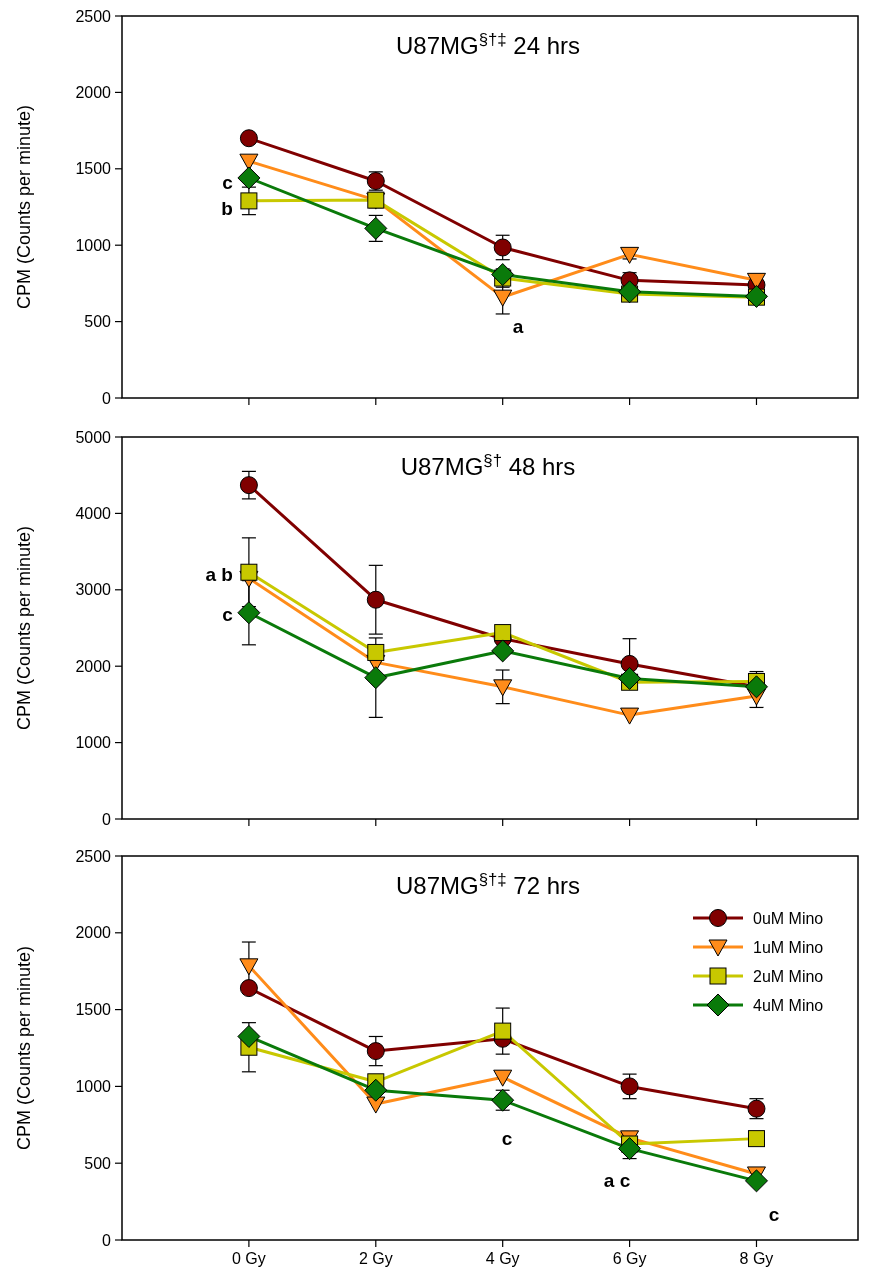 The width and height of the screenshot is (876, 1283). I want to click on legend-label: 2uM Mino, so click(788, 976).